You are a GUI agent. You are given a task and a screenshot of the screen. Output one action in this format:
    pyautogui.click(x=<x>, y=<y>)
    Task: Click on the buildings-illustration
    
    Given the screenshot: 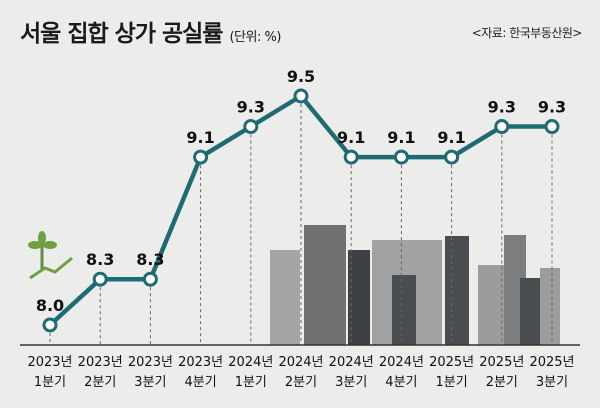 What is the action you would take?
    pyautogui.click(x=415, y=285)
    